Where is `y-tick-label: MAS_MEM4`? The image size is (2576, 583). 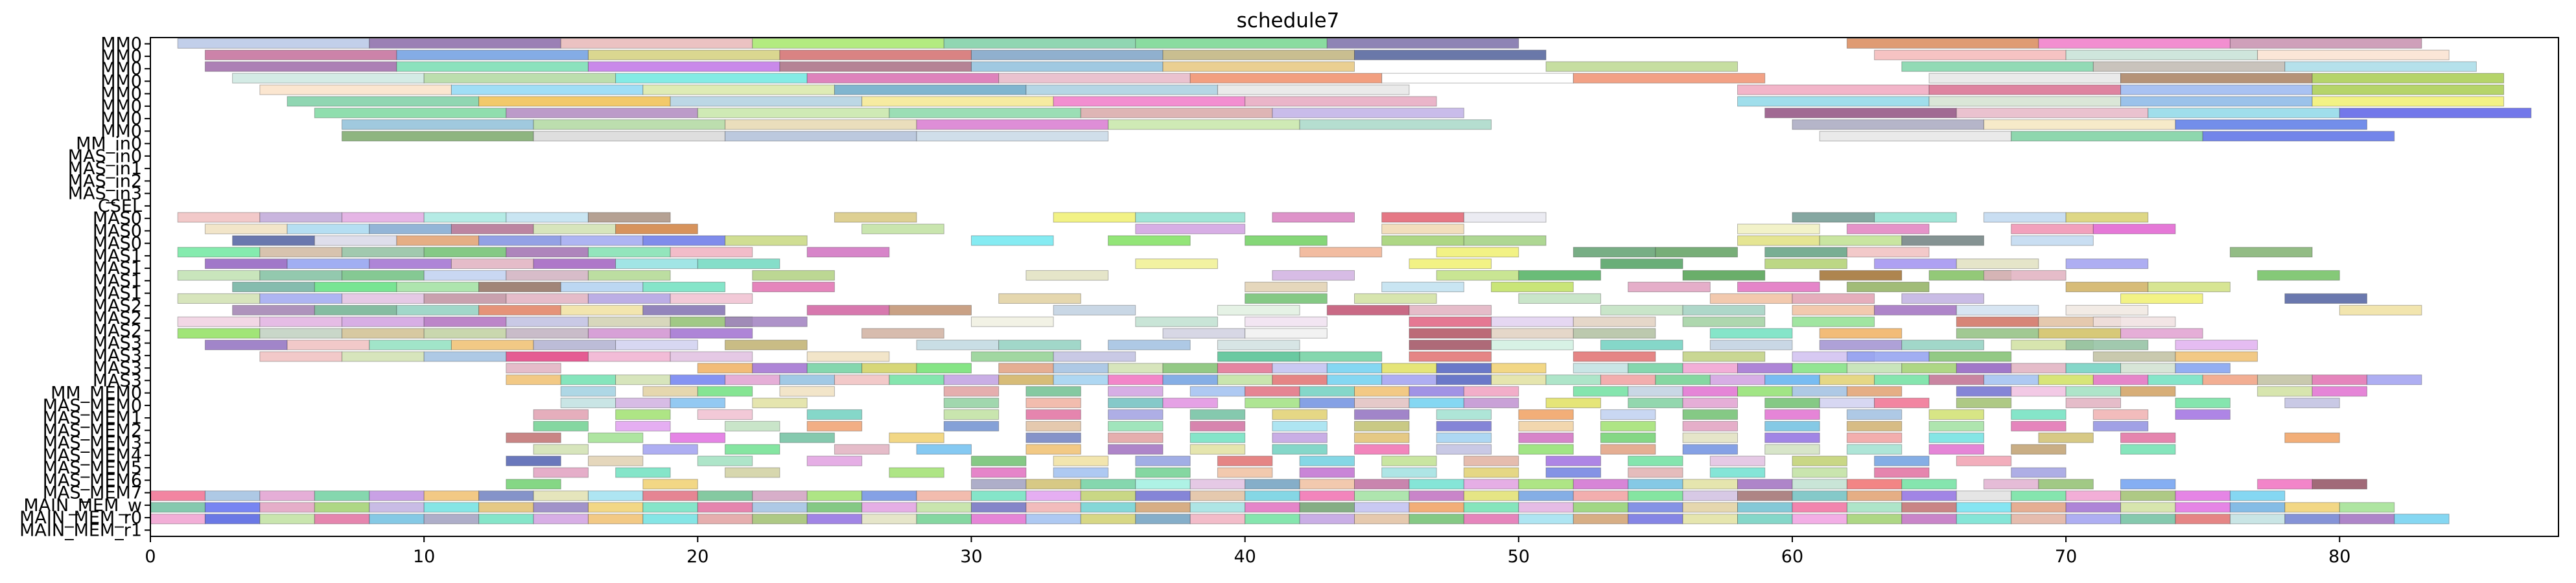 y-tick-label: MAS_MEM4 is located at coordinates (92, 456).